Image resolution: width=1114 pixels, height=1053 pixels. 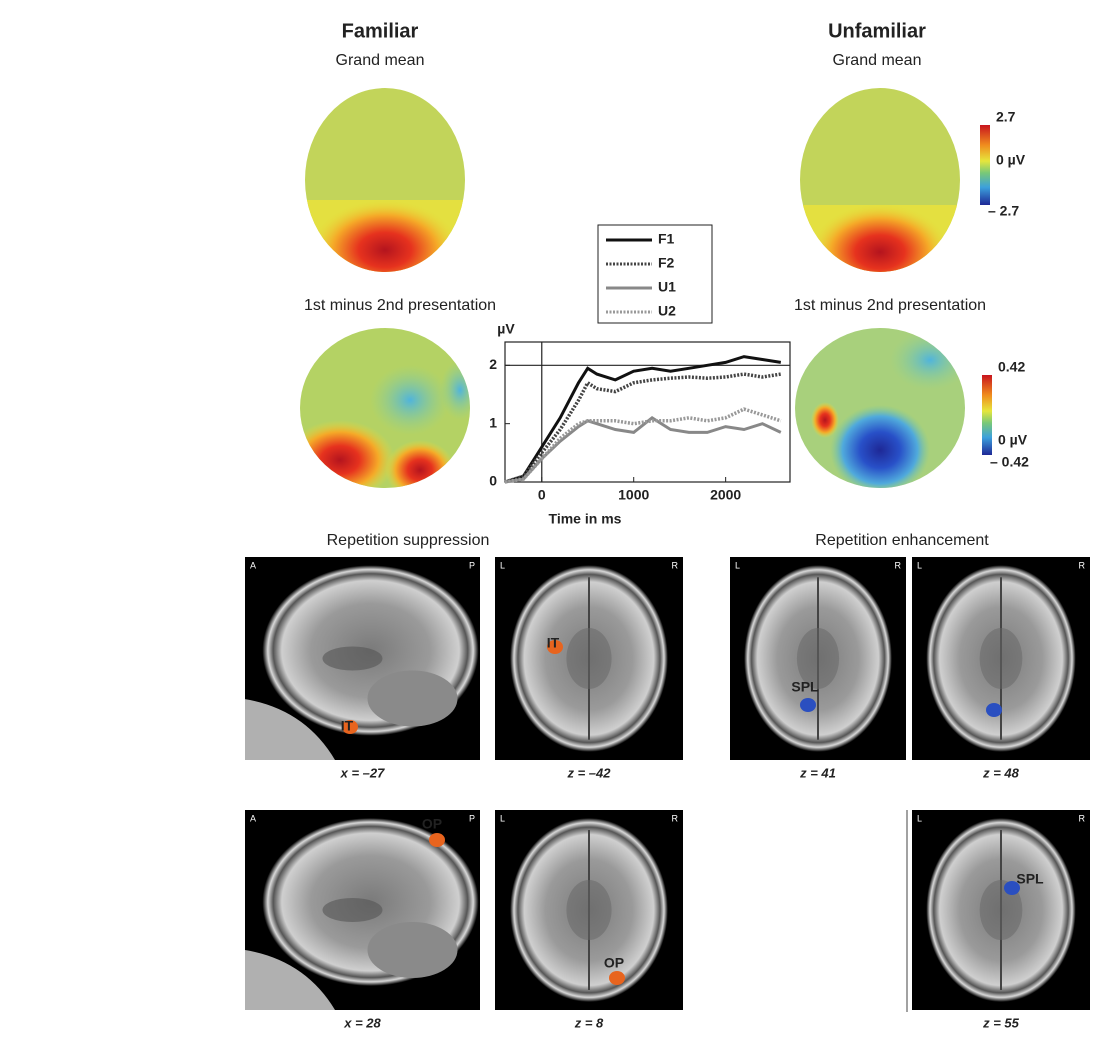 I want to click on plot-frame, so click(x=647, y=412).